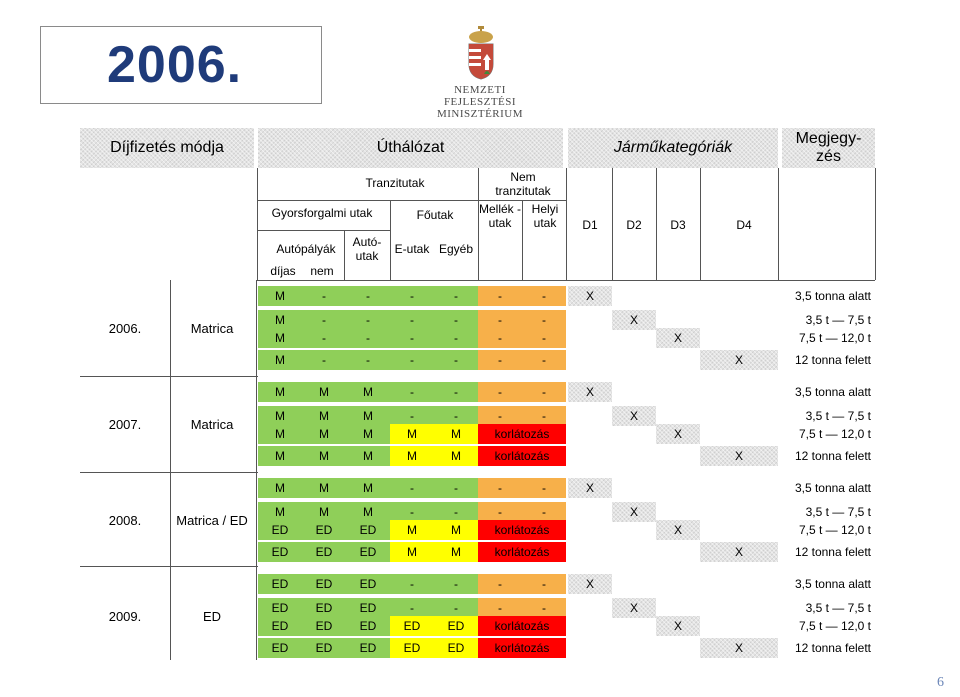 The height and width of the screenshot is (697, 960). Describe the element at coordinates (673, 148) in the screenshot. I see `vehicle-categories-header: Járműkategóriák` at that location.